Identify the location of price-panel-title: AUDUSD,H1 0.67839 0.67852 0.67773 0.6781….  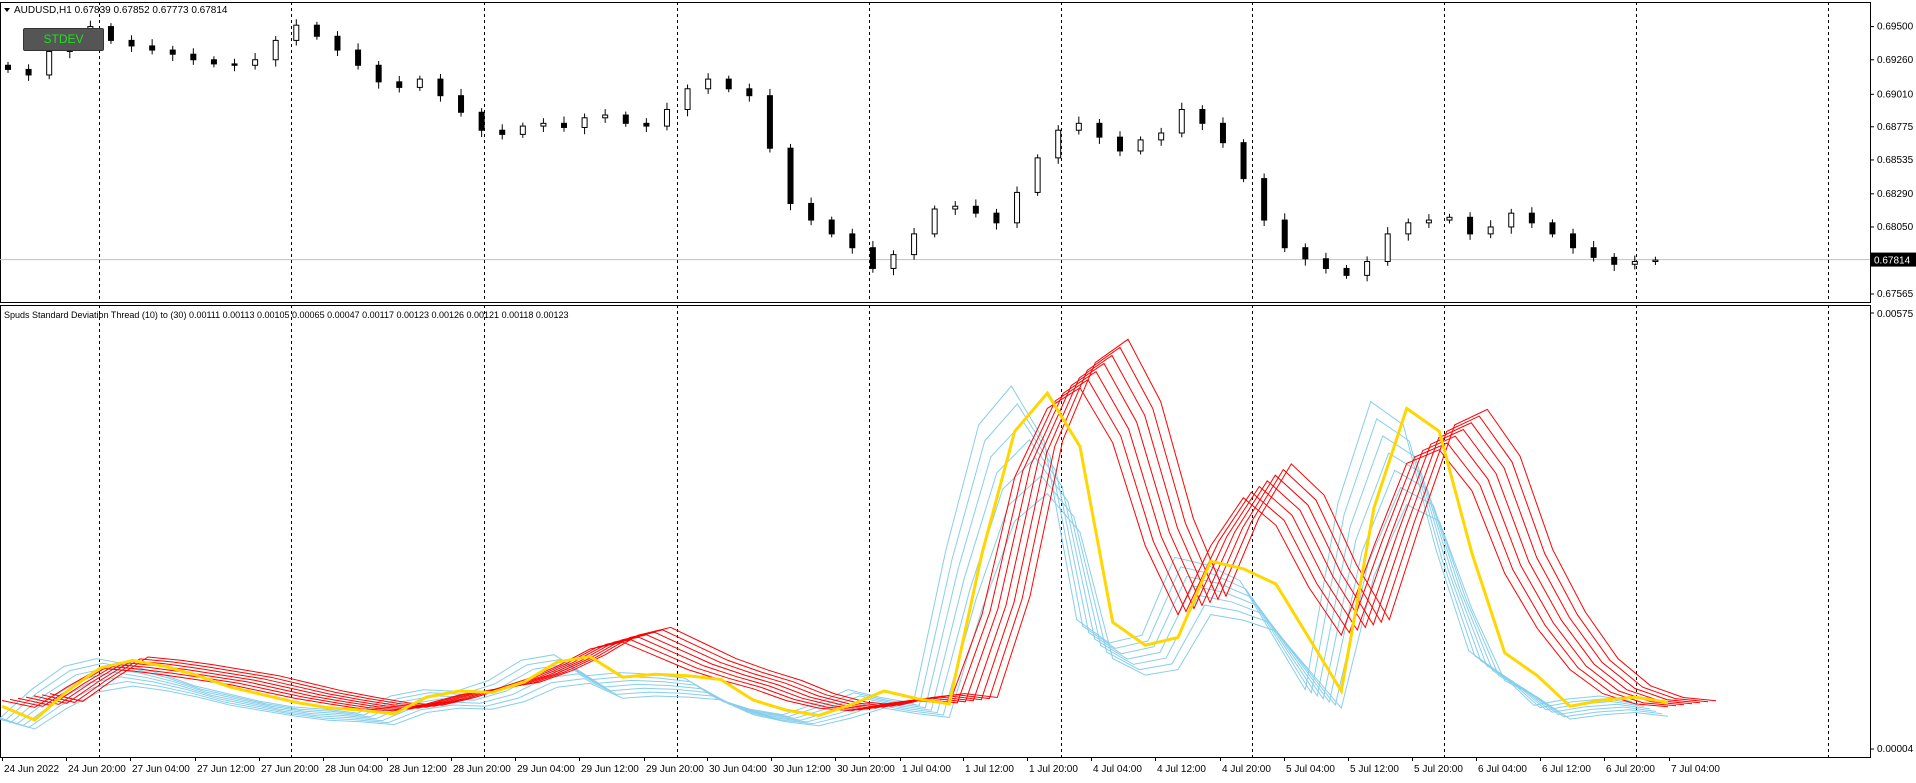
(121, 10).